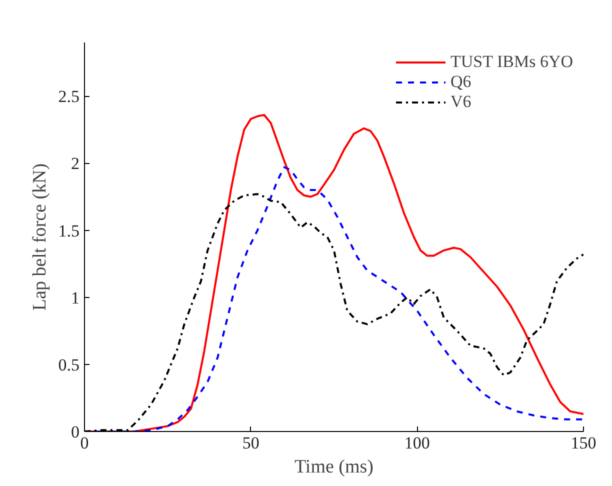 The height and width of the screenshot is (486, 612). What do you see at coordinates (334, 467) in the screenshot?
I see `x-axis-title: Time (ms)` at bounding box center [334, 467].